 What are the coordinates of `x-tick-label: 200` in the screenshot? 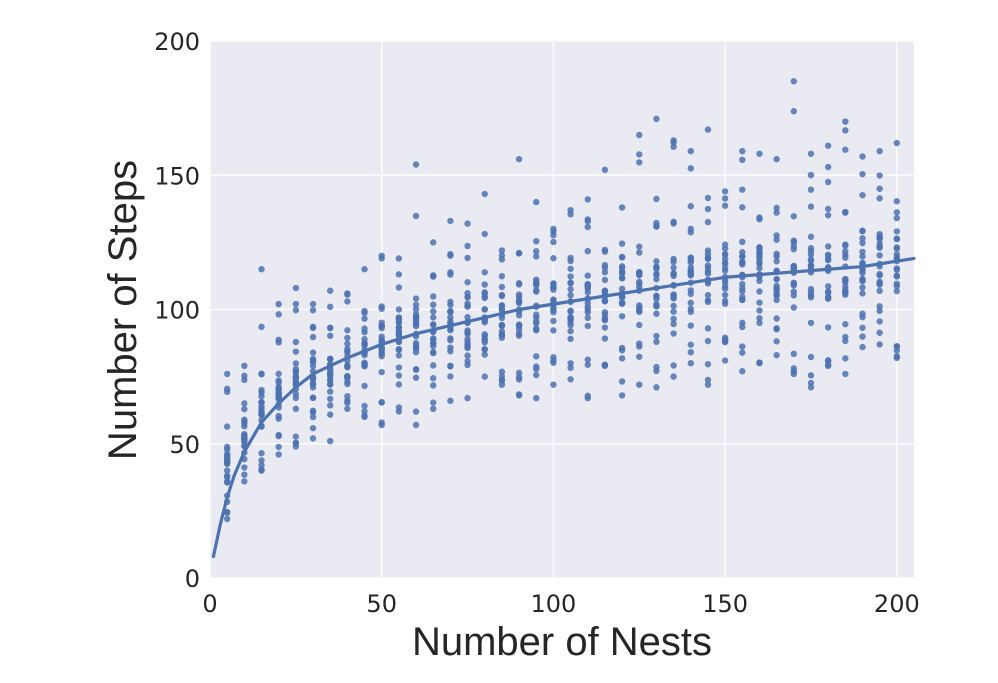 It's located at (897, 604).